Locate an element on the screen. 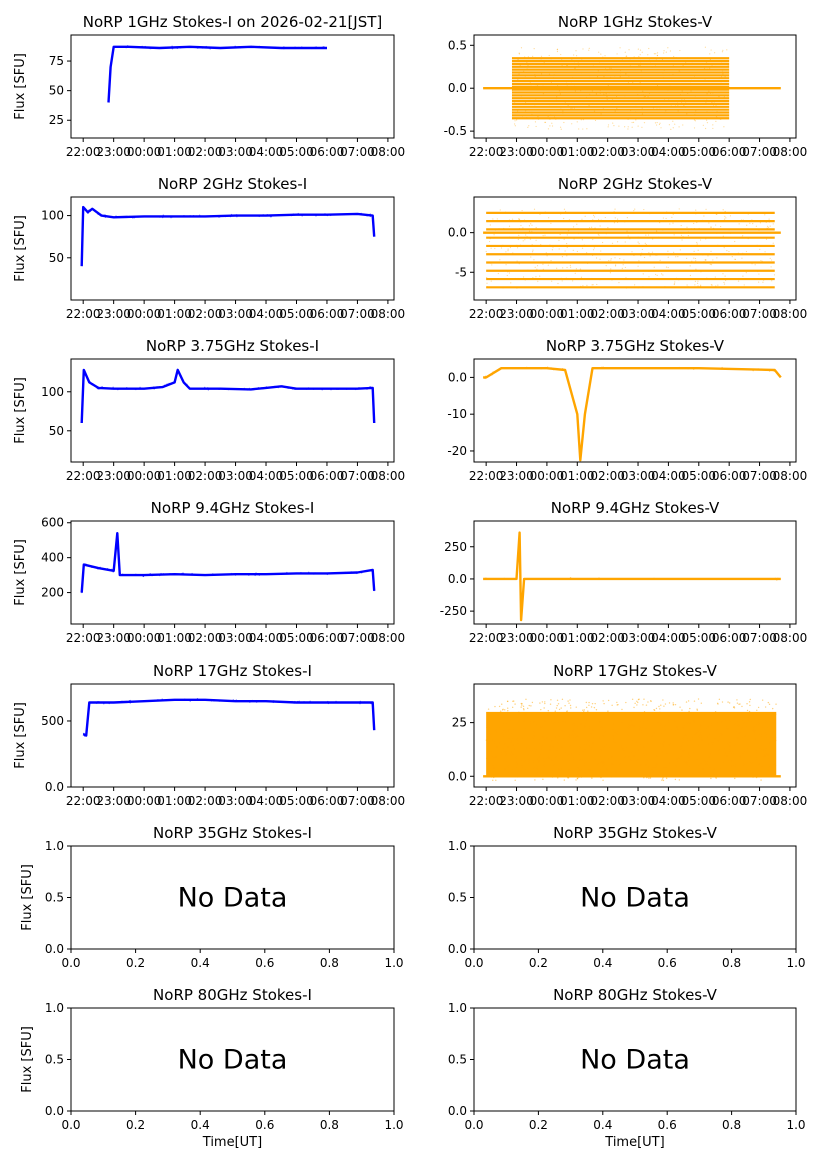 The height and width of the screenshot is (1169, 827). x-tick-label: 0.0 is located at coordinates (473, 963).